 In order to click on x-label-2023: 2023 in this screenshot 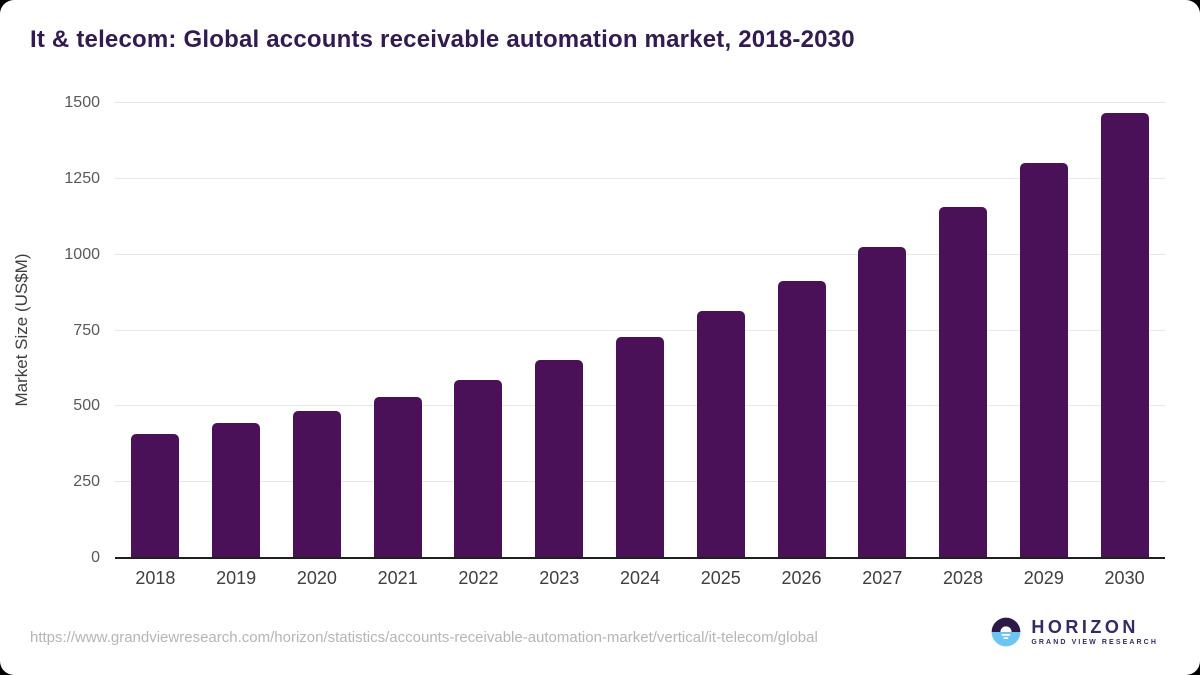, I will do `click(559, 578)`.